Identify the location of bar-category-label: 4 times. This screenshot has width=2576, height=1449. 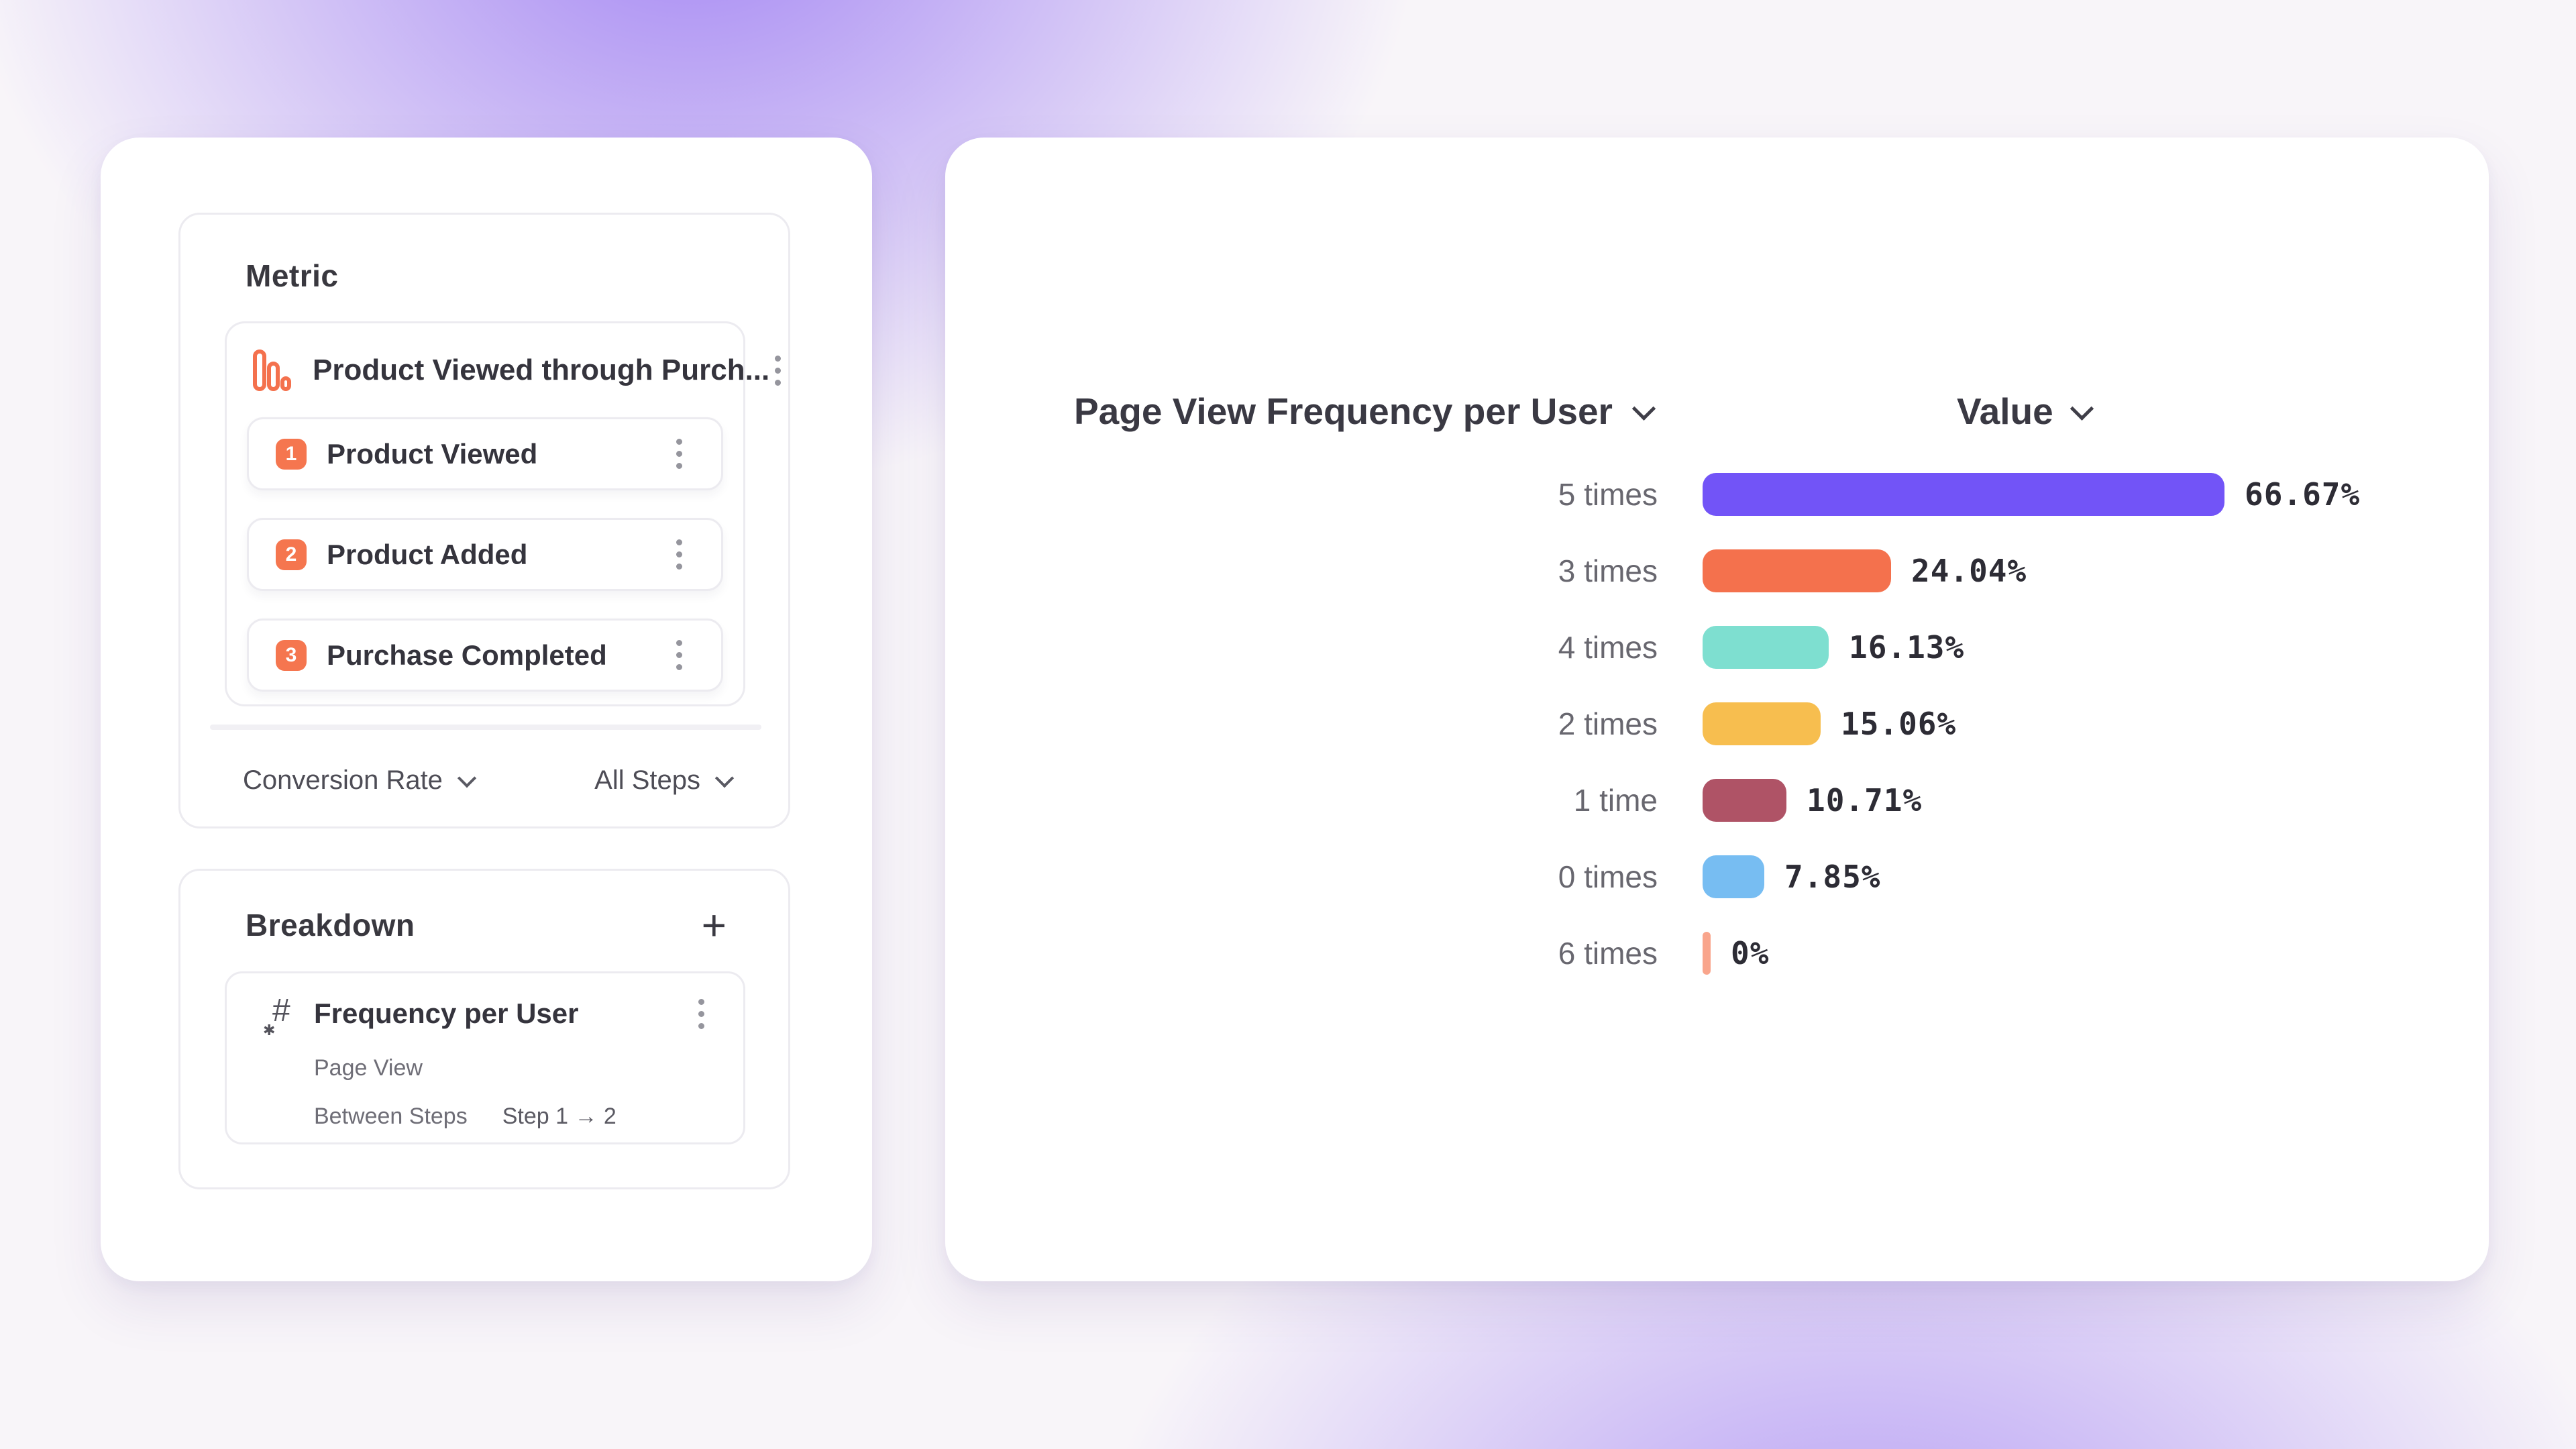
(1608, 647).